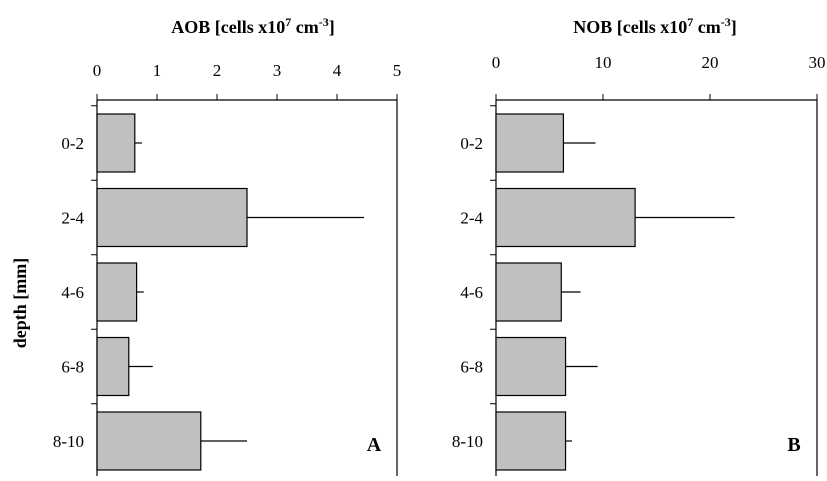 The height and width of the screenshot is (481, 827). I want to click on panel-a-title-part: 7, so click(288, 22).